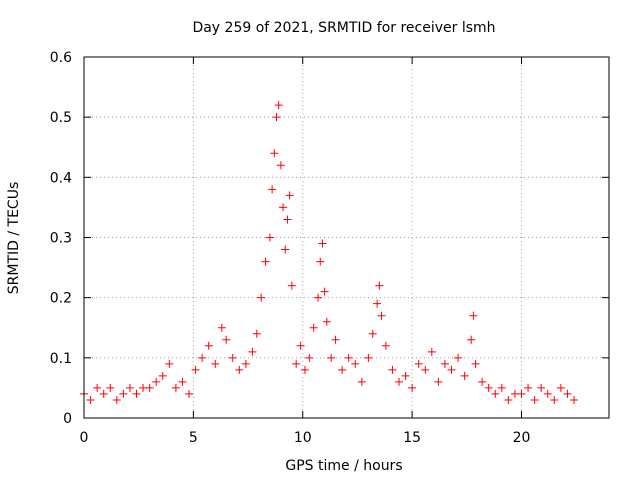  What do you see at coordinates (61, 58) in the screenshot?
I see `y-tick-label: 0.6` at bounding box center [61, 58].